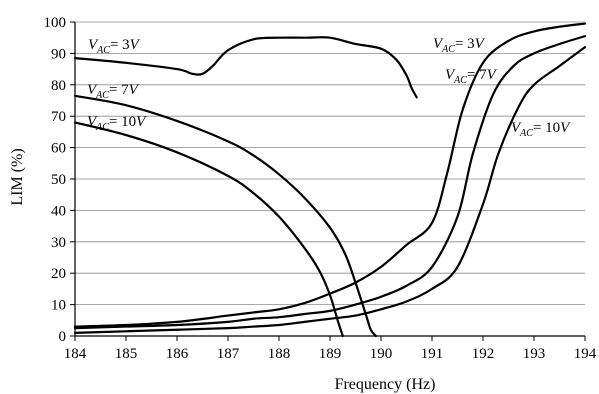 Image resolution: width=599 pixels, height=394 pixels. Describe the element at coordinates (483, 354) in the screenshot. I see `x-tick-label: 192` at that location.